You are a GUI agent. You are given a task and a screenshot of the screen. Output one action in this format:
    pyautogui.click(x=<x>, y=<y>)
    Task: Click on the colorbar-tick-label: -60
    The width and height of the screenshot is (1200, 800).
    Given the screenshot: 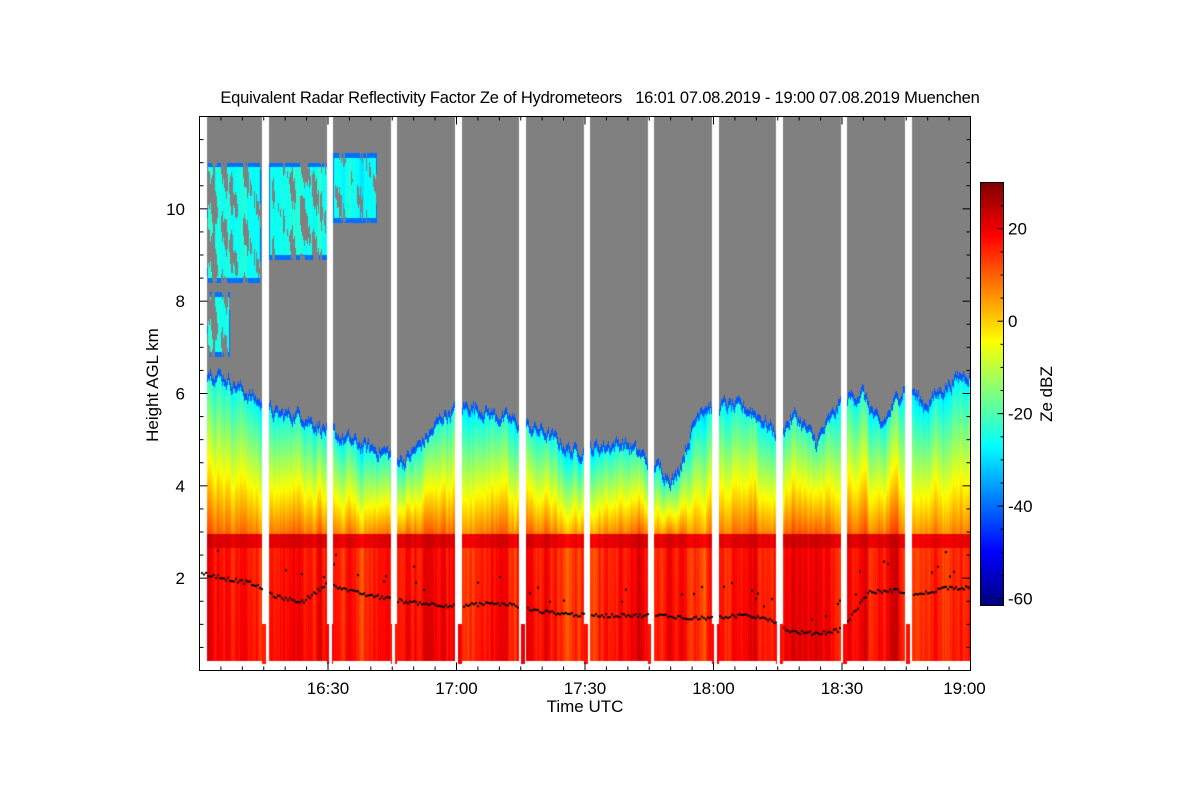 What is the action you would take?
    pyautogui.click(x=1020, y=599)
    